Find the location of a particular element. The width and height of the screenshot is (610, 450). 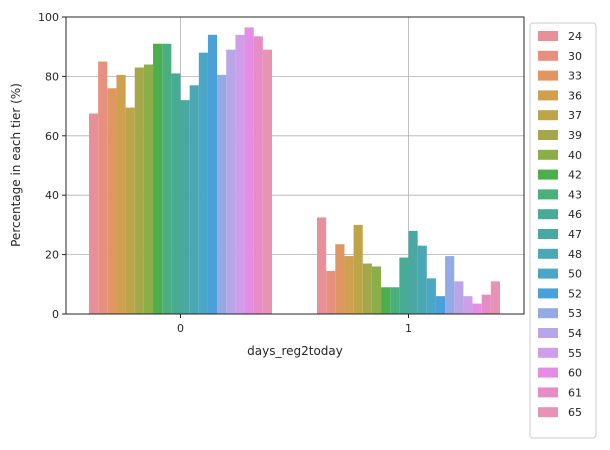

y-tick-label: 100 is located at coordinates (48, 17).